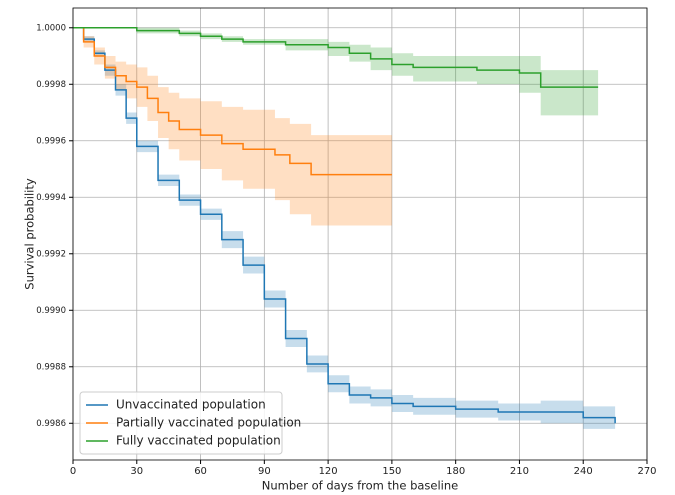 The width and height of the screenshot is (675, 495). I want to click on x-tick-label: 90, so click(264, 471).